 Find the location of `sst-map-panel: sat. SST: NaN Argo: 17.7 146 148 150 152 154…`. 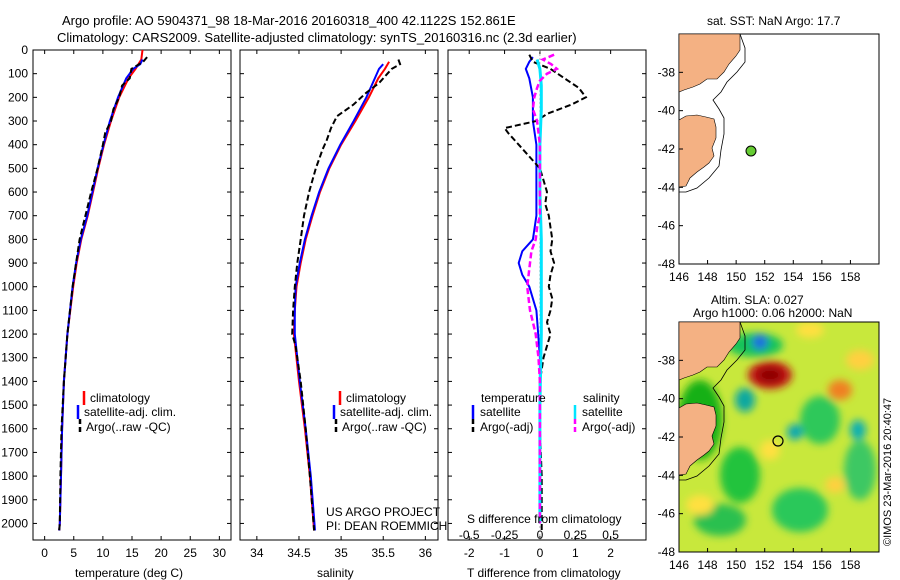

sst-map-panel: sat. SST: NaN Argo: 17.7 146 148 150 152 154… is located at coordinates (769, 149).